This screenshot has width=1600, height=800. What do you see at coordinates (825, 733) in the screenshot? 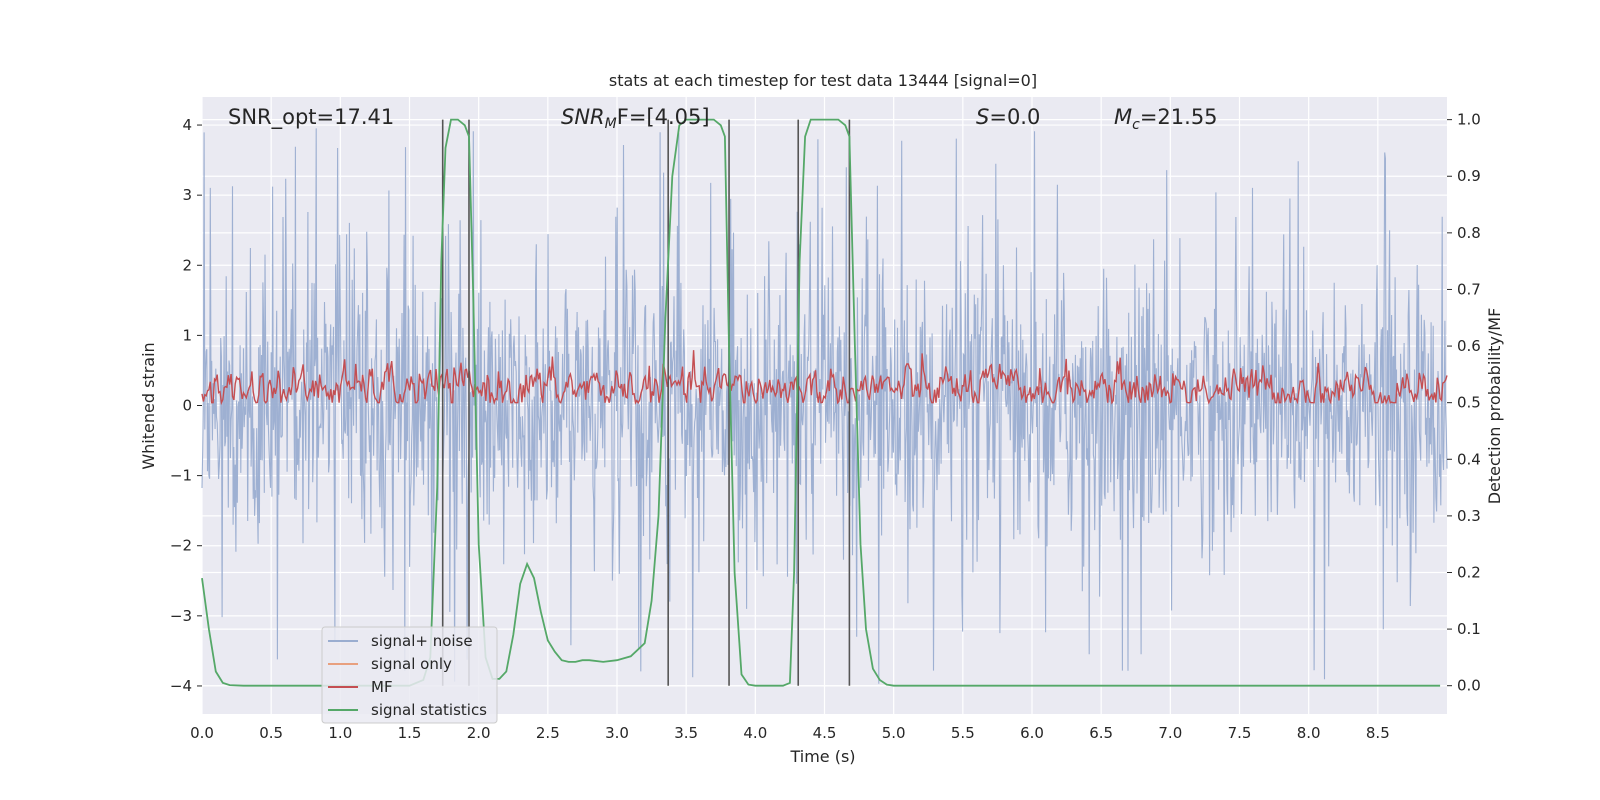
I see `x-tick-label: 4.5` at bounding box center [825, 733].